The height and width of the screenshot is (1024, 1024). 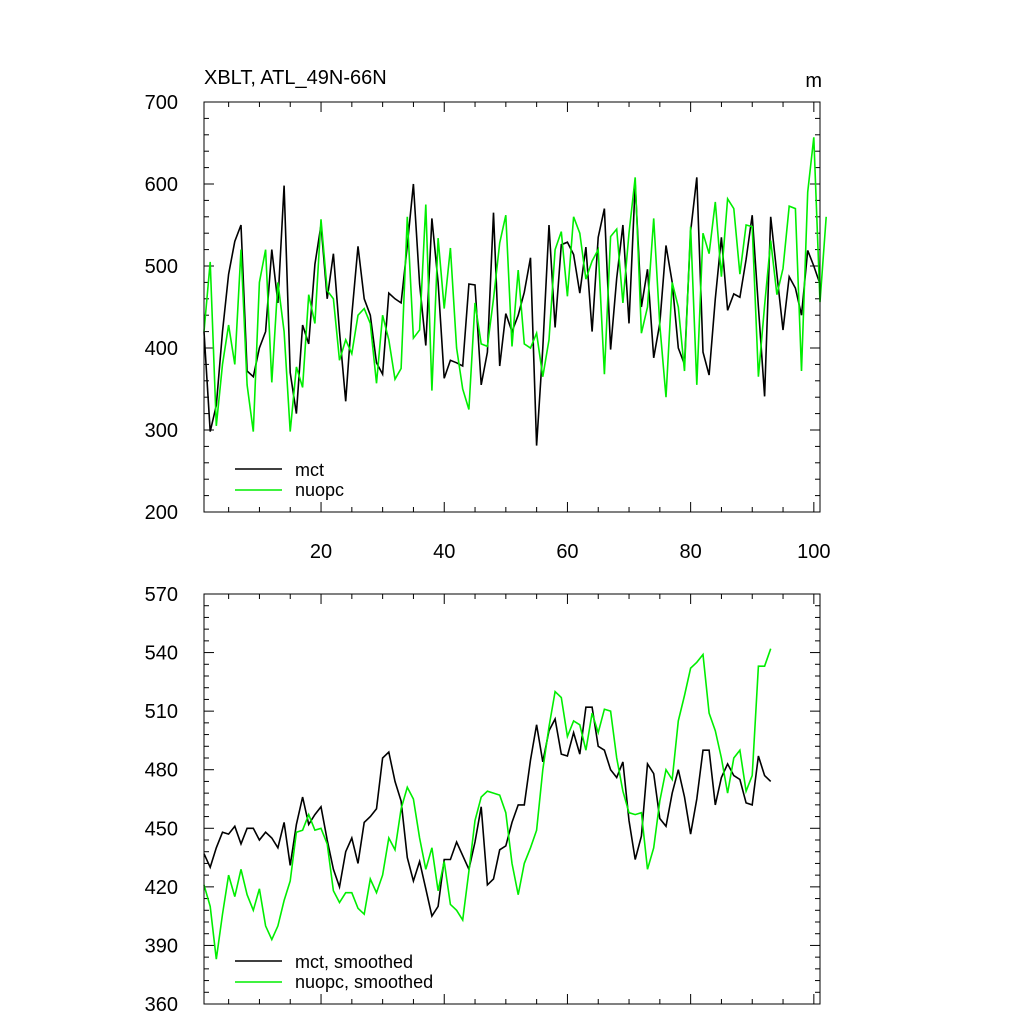 What do you see at coordinates (161, 349) in the screenshot?
I see `y-tick-label: 400` at bounding box center [161, 349].